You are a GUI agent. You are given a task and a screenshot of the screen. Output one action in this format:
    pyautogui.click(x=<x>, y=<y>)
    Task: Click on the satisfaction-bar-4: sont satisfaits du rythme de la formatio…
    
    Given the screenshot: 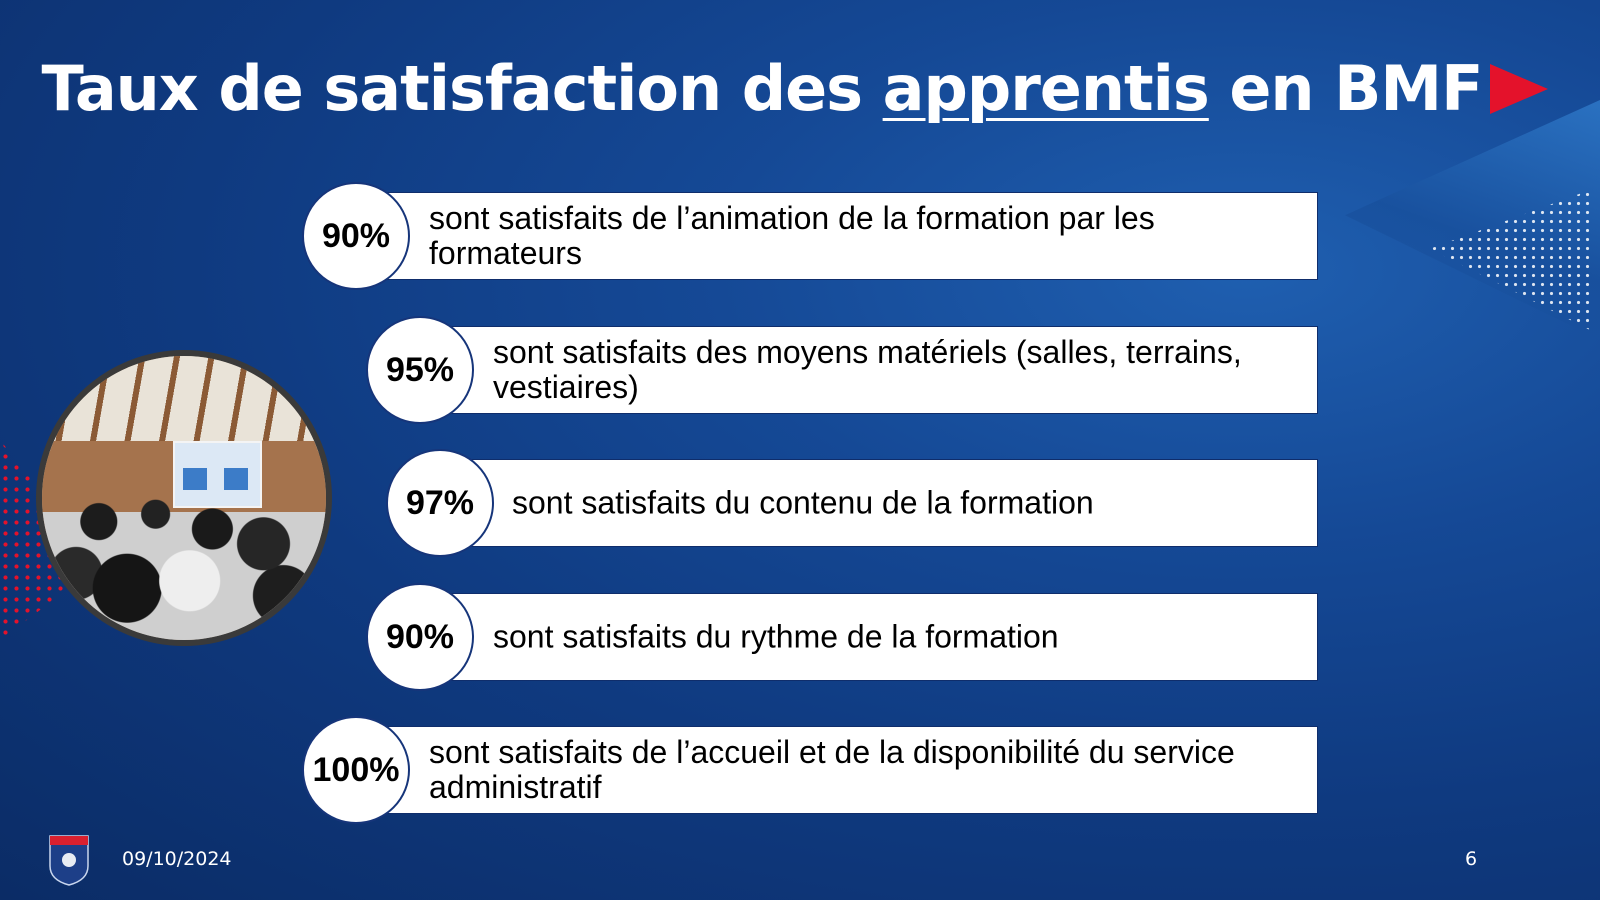 What is the action you would take?
    pyautogui.click(x=881, y=637)
    